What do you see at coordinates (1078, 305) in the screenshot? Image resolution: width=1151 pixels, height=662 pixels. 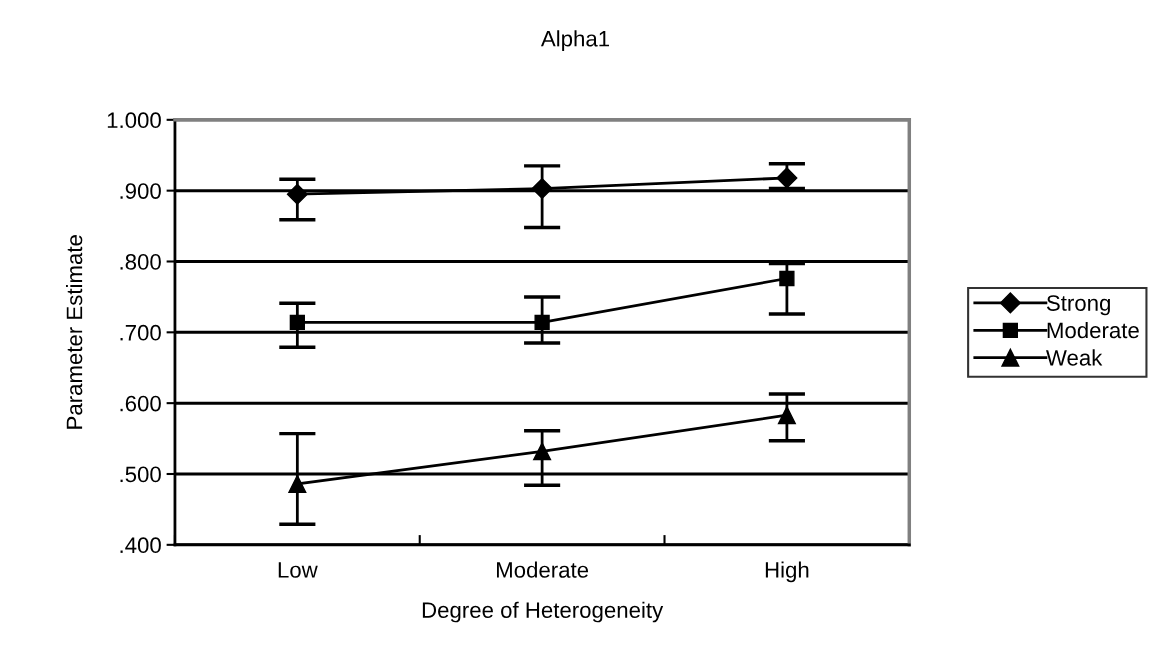 I see `legend-label: Strong` at bounding box center [1078, 305].